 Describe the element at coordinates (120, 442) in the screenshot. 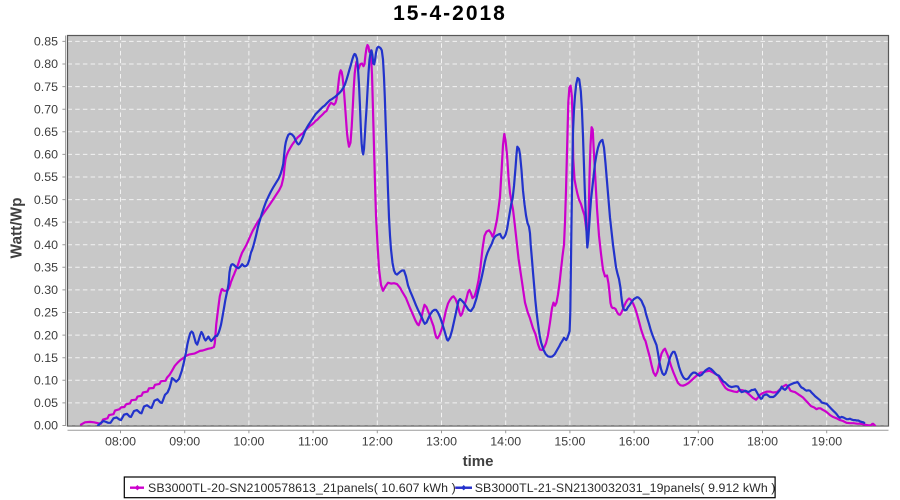

I see `svg-text: 08:00` at that location.